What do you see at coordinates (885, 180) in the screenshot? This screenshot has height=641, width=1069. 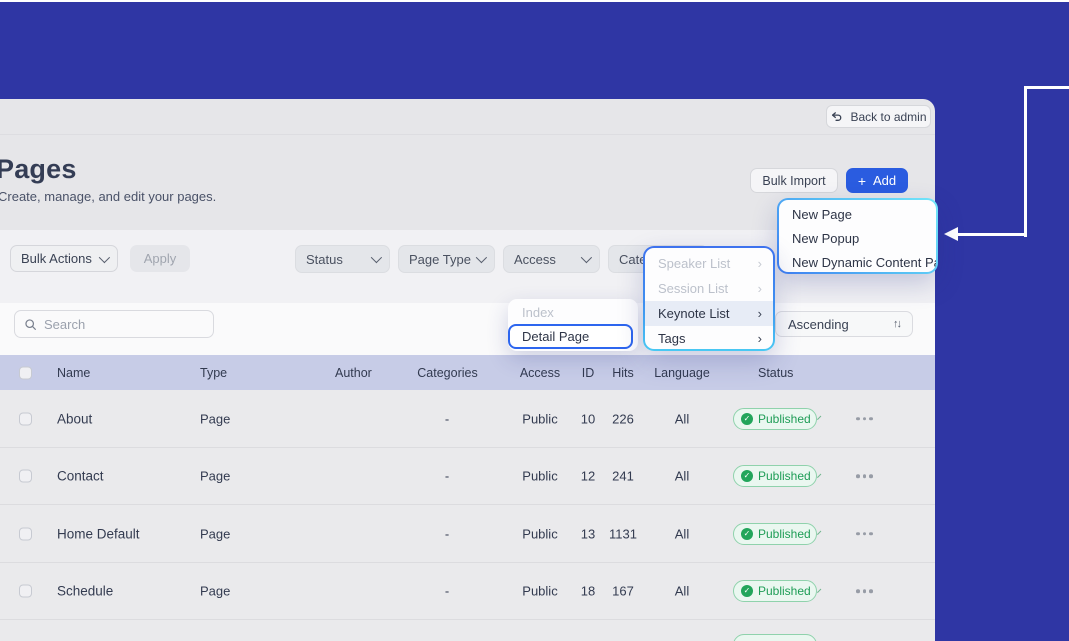 I see `add-label: Add` at bounding box center [885, 180].